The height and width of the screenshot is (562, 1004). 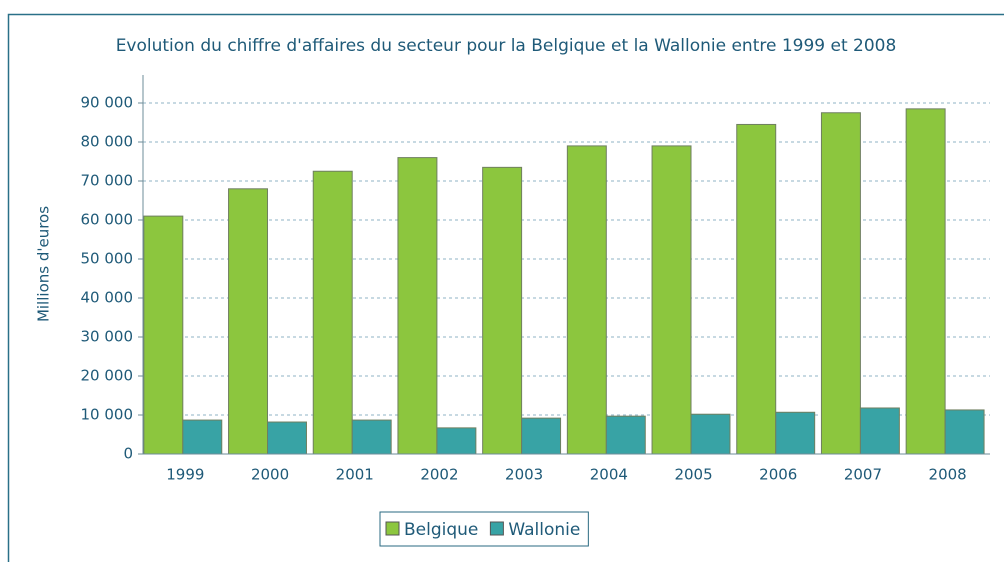 What do you see at coordinates (107, 376) in the screenshot?
I see `y-tick-label: 20 000` at bounding box center [107, 376].